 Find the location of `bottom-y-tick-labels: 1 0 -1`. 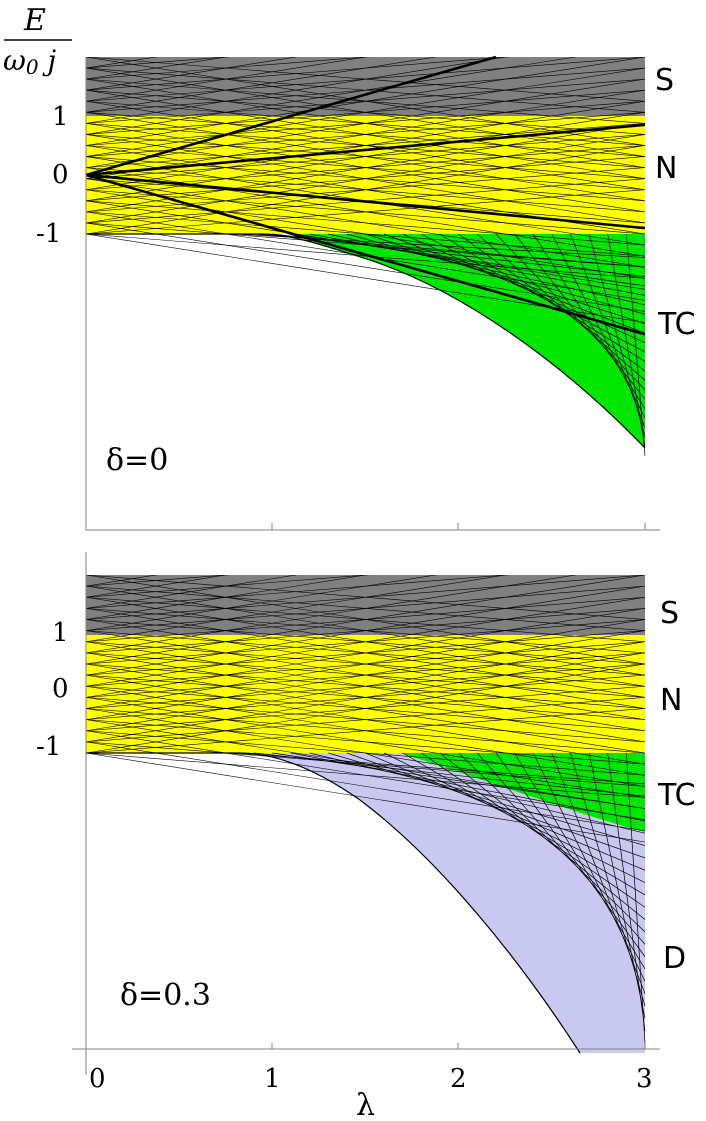

bottom-y-tick-labels: 1 0 -1 is located at coordinates (52, 690).